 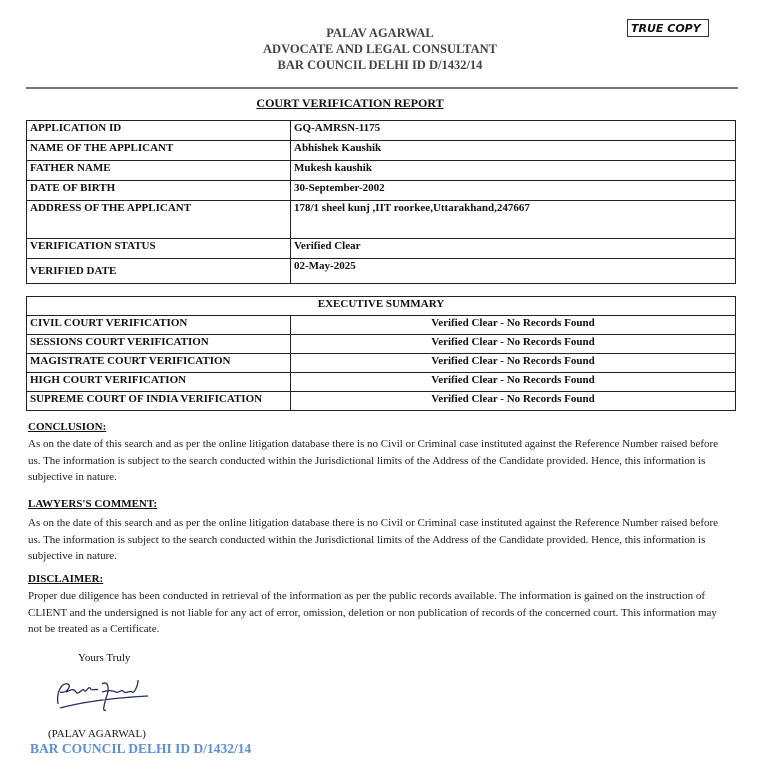 I want to click on disclaimer-heading: DISCLAIMER:, so click(x=66, y=579).